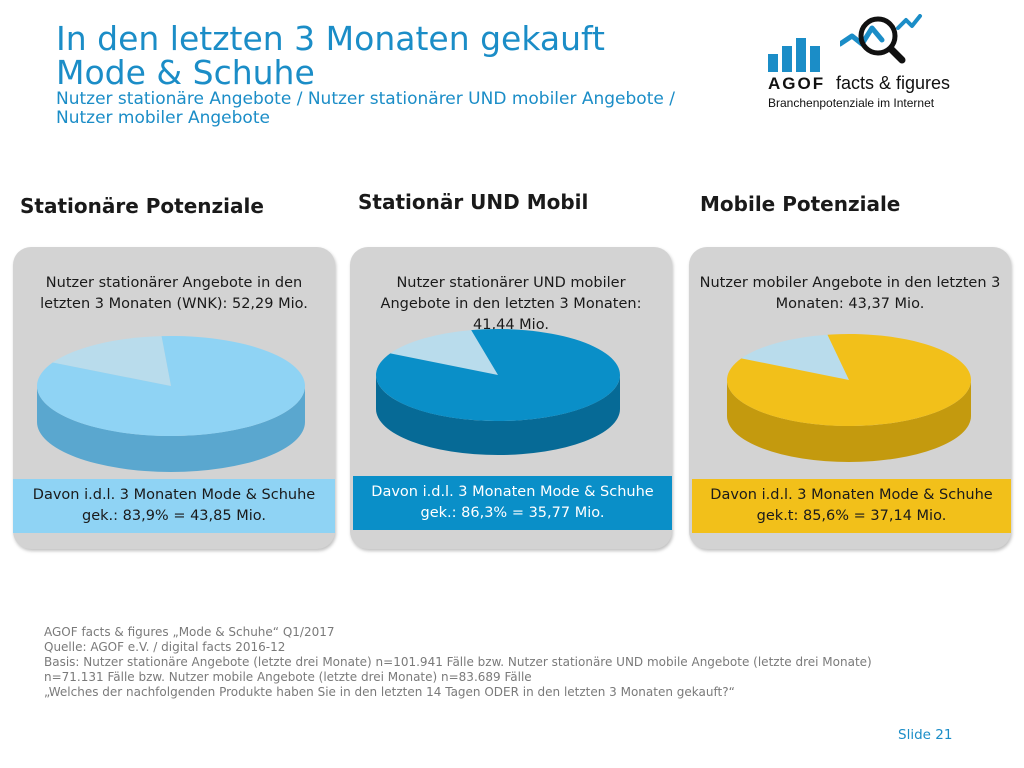 Image resolution: width=1024 pixels, height=768 pixels. What do you see at coordinates (800, 204) in the screenshot?
I see `panel-heading-mobile: Mobile Potenziale` at bounding box center [800, 204].